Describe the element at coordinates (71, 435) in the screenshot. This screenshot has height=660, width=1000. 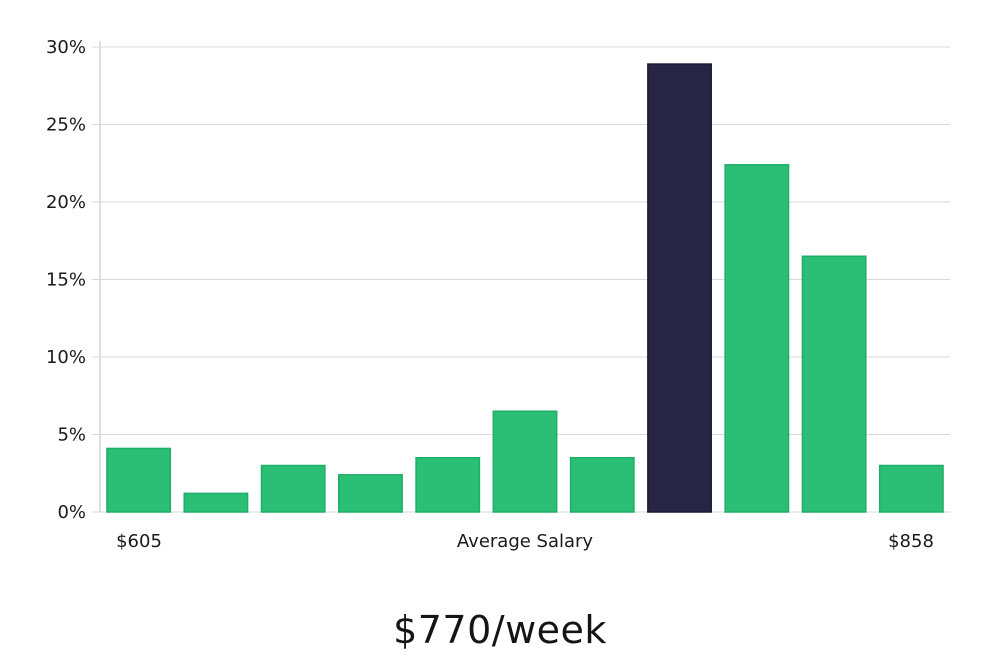
I see `y-tick-label: 5%` at that location.